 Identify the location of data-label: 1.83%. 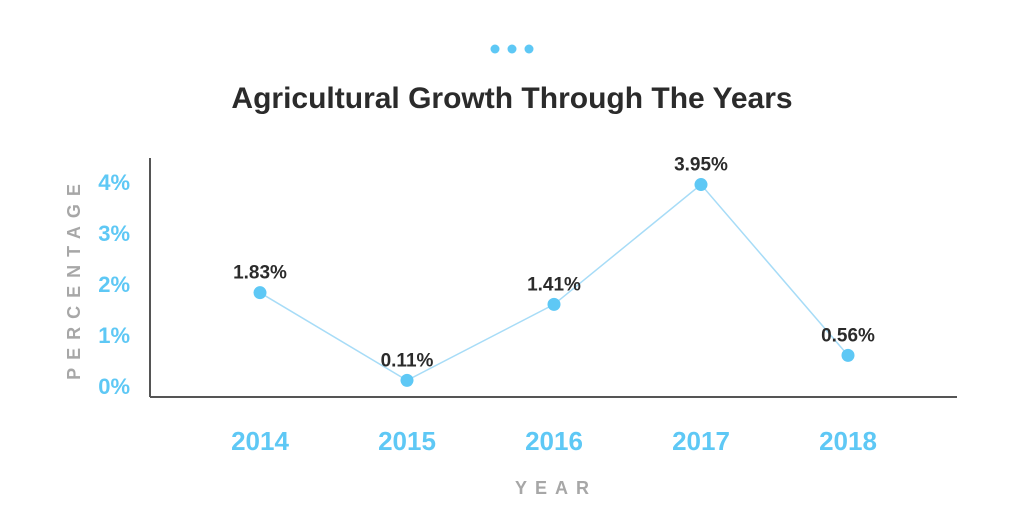
(260, 273).